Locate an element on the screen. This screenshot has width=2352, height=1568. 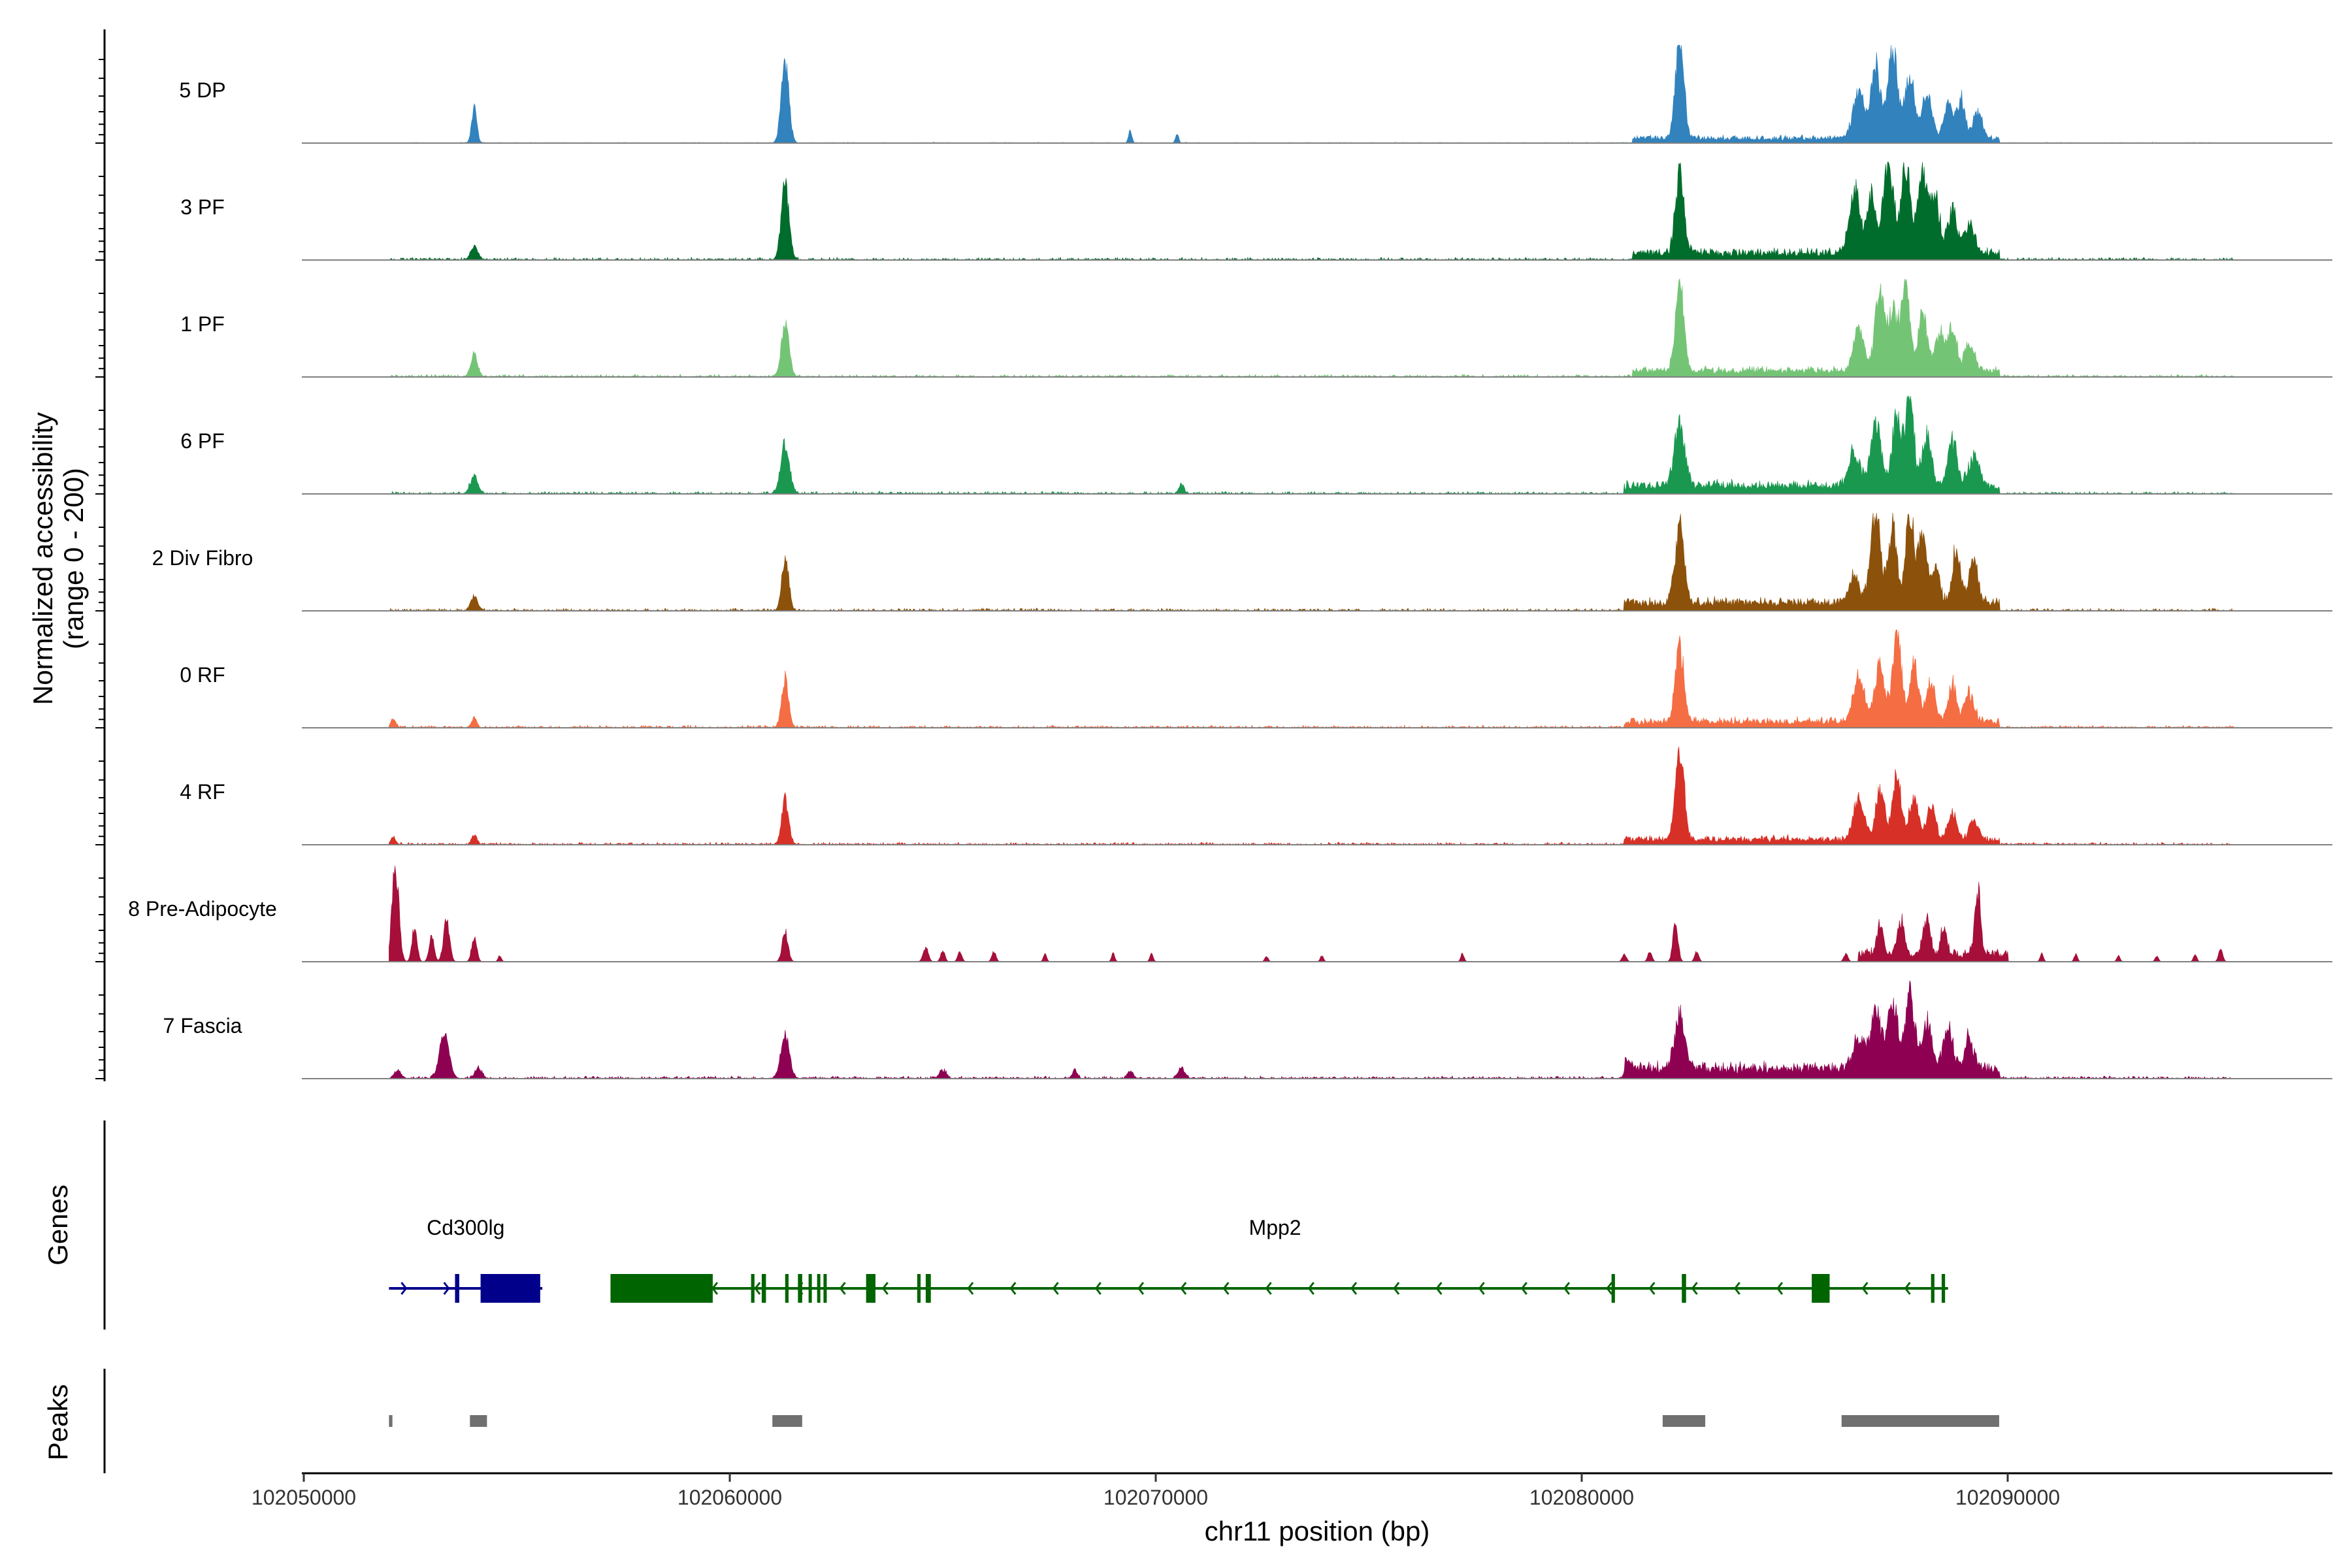
x-tick-label-0: 102050000 is located at coordinates (304, 1497).